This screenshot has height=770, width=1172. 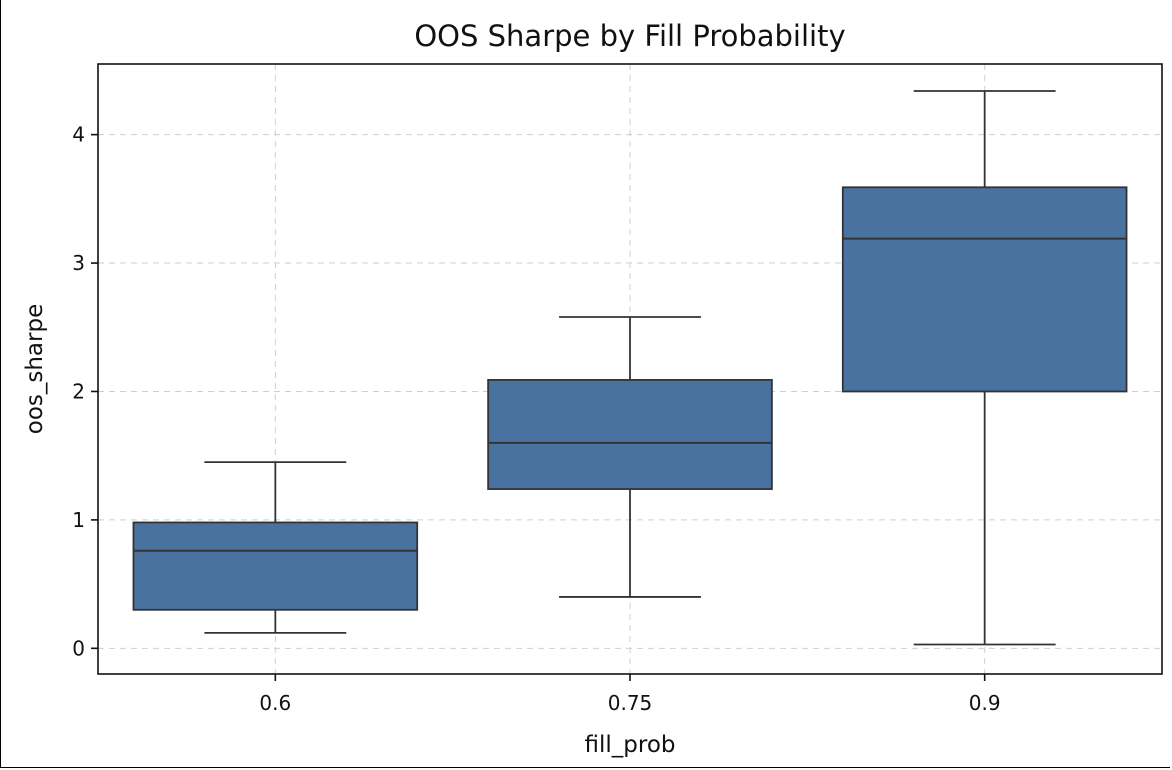 What do you see at coordinates (78, 520) in the screenshot?
I see `y-tick-label: 1` at bounding box center [78, 520].